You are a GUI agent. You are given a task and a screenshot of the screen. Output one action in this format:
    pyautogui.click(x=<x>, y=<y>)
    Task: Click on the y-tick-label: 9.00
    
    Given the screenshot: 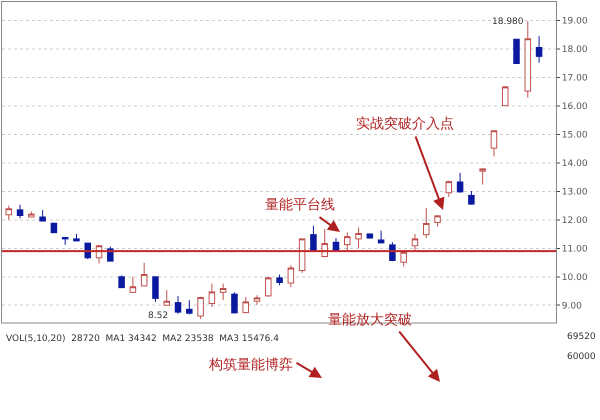 What is the action you would take?
    pyautogui.click(x=572, y=306)
    